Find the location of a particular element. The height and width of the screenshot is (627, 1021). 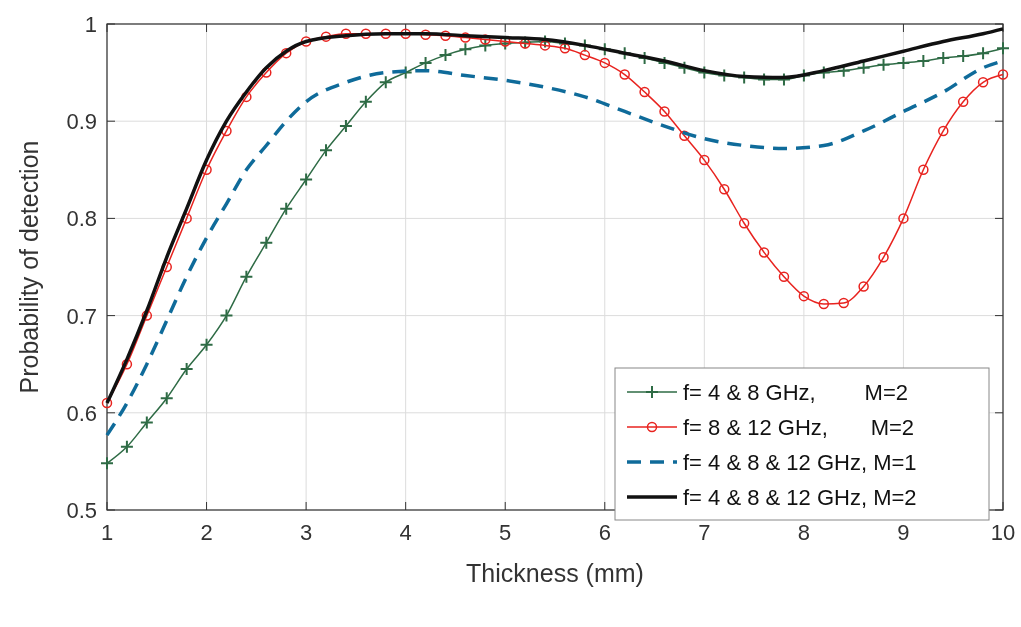

x-tick-label: 8 is located at coordinates (804, 532).